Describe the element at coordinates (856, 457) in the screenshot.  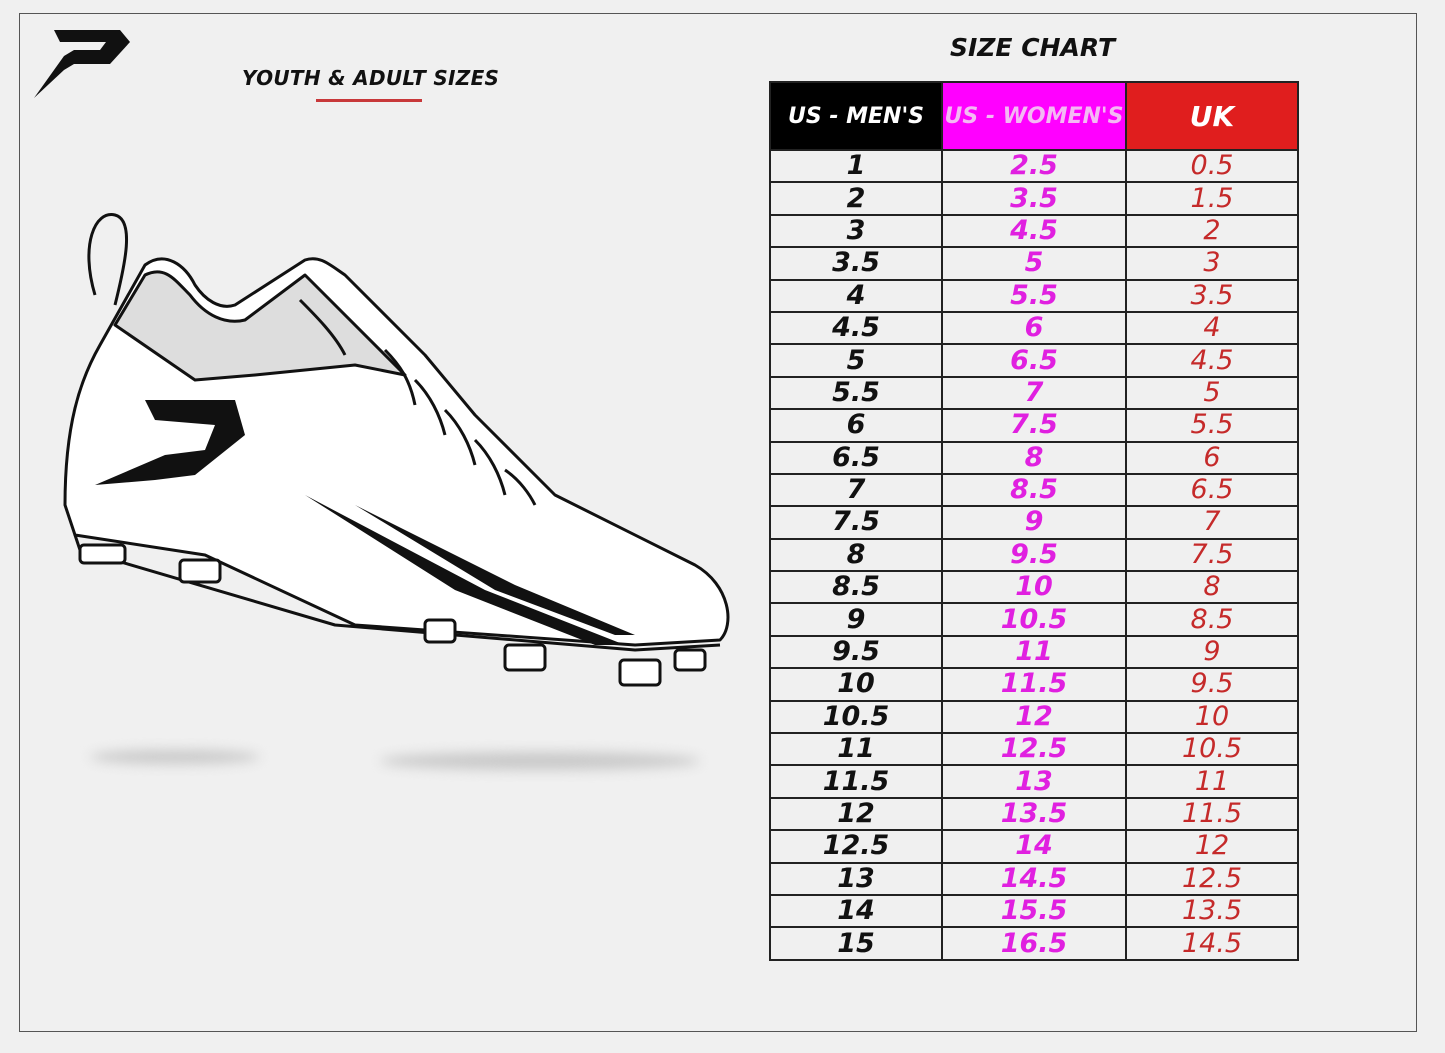
I see `us-men-size: 6.5` at that location.